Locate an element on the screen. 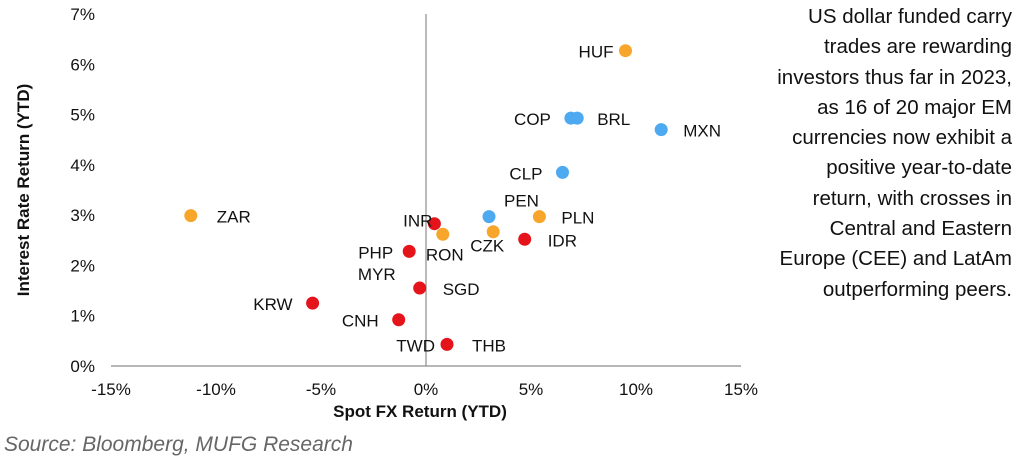 The image size is (1022, 474). y-tick-label: 3% is located at coordinates (82, 215).